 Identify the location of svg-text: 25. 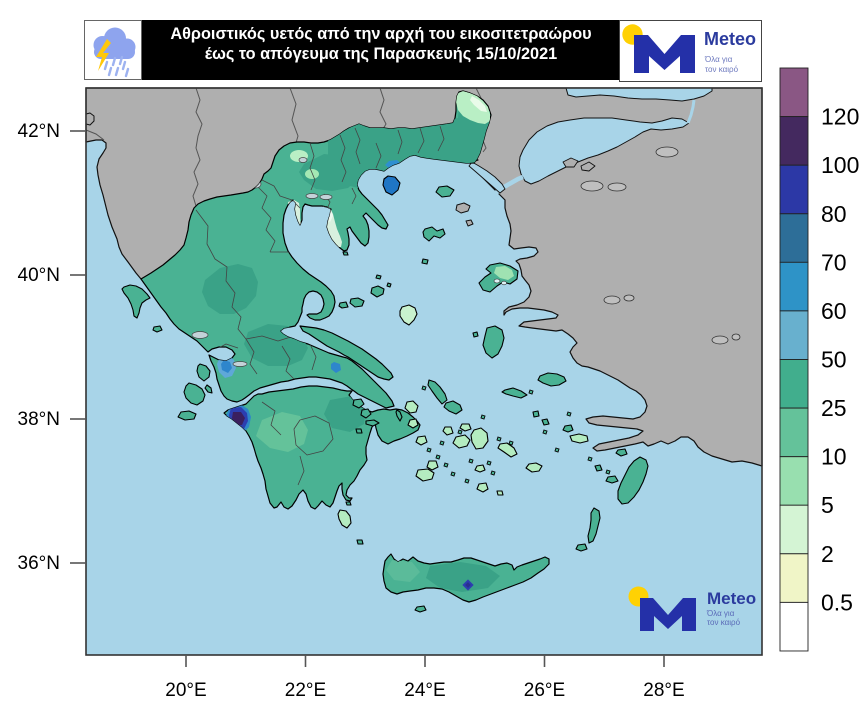
(834, 408).